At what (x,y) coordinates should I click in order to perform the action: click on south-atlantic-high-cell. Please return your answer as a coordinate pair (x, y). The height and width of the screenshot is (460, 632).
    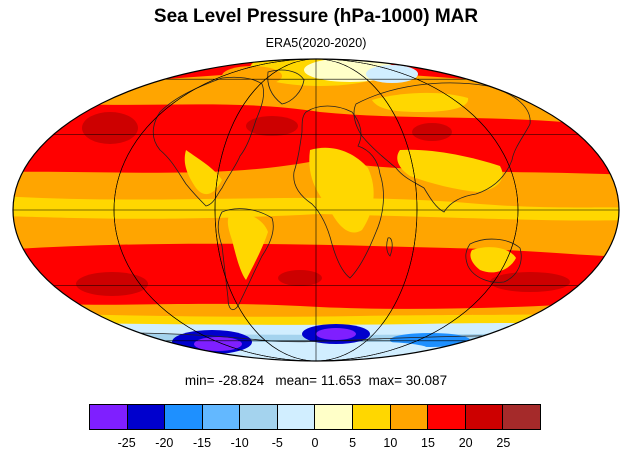
    Looking at the image, I should click on (300, 278).